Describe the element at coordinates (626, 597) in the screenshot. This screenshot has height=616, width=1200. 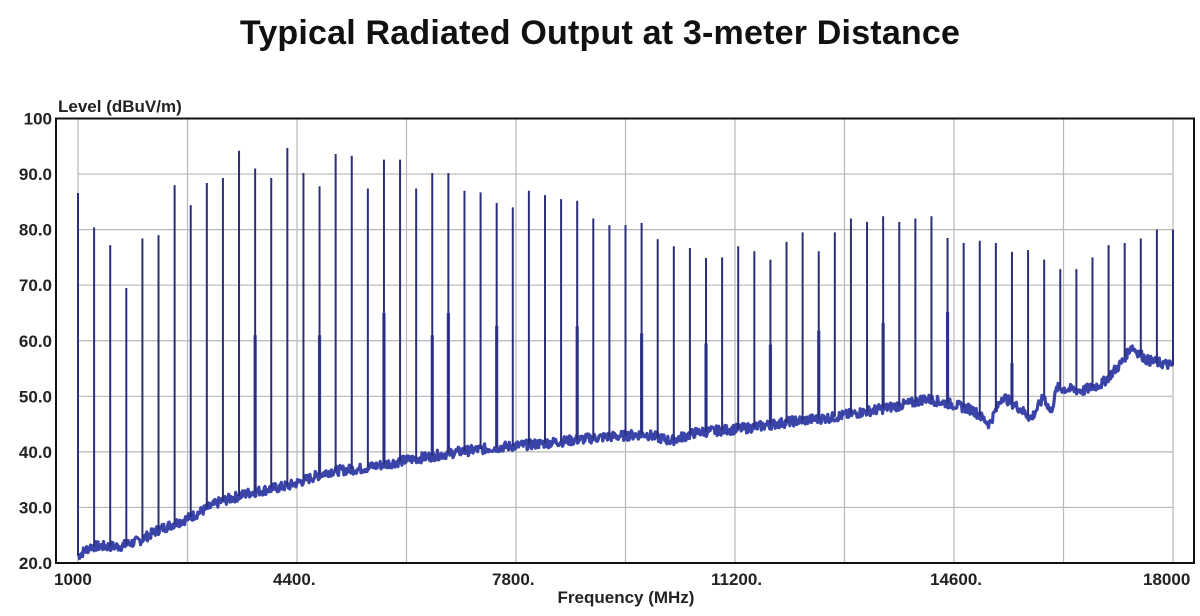
I see `x-axis-label: Frequency (MHz)` at that location.